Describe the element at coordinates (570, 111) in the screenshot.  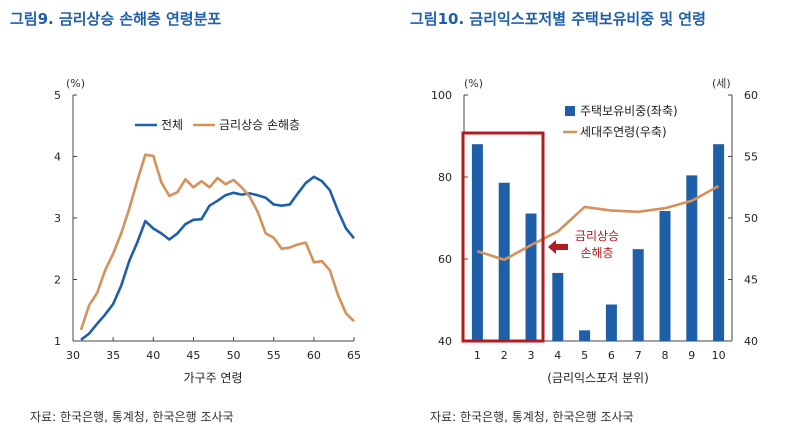
I see `legend-swatch-bar` at that location.